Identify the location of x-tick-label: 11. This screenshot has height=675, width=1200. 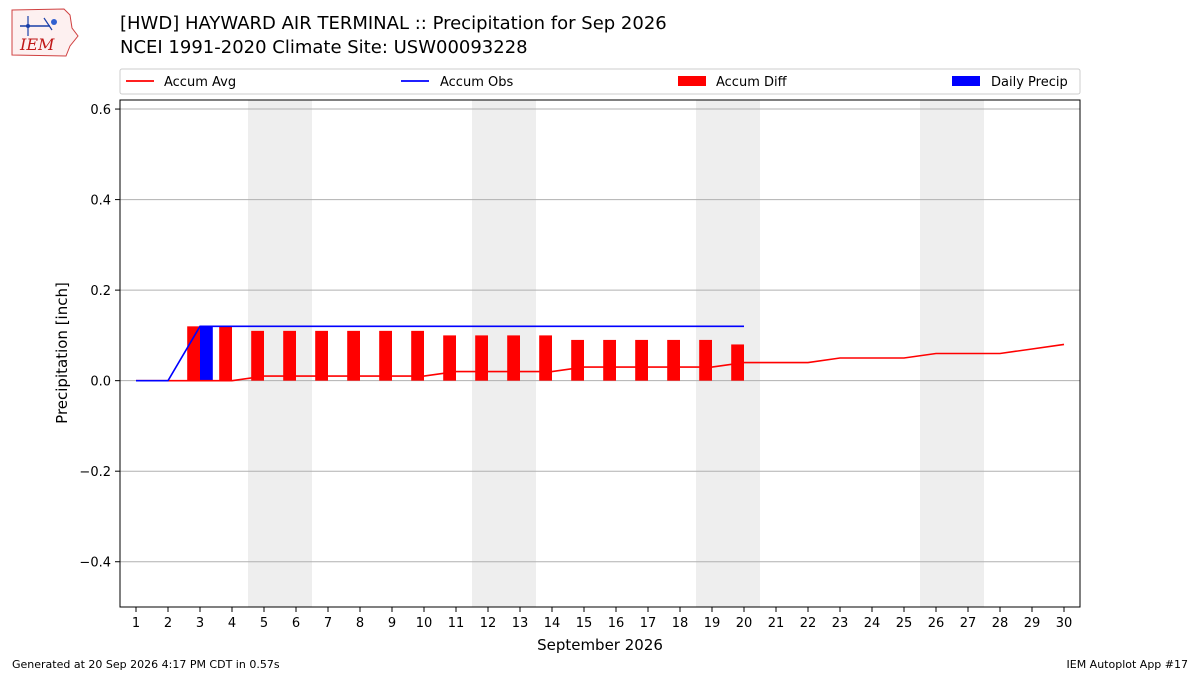
(456, 623).